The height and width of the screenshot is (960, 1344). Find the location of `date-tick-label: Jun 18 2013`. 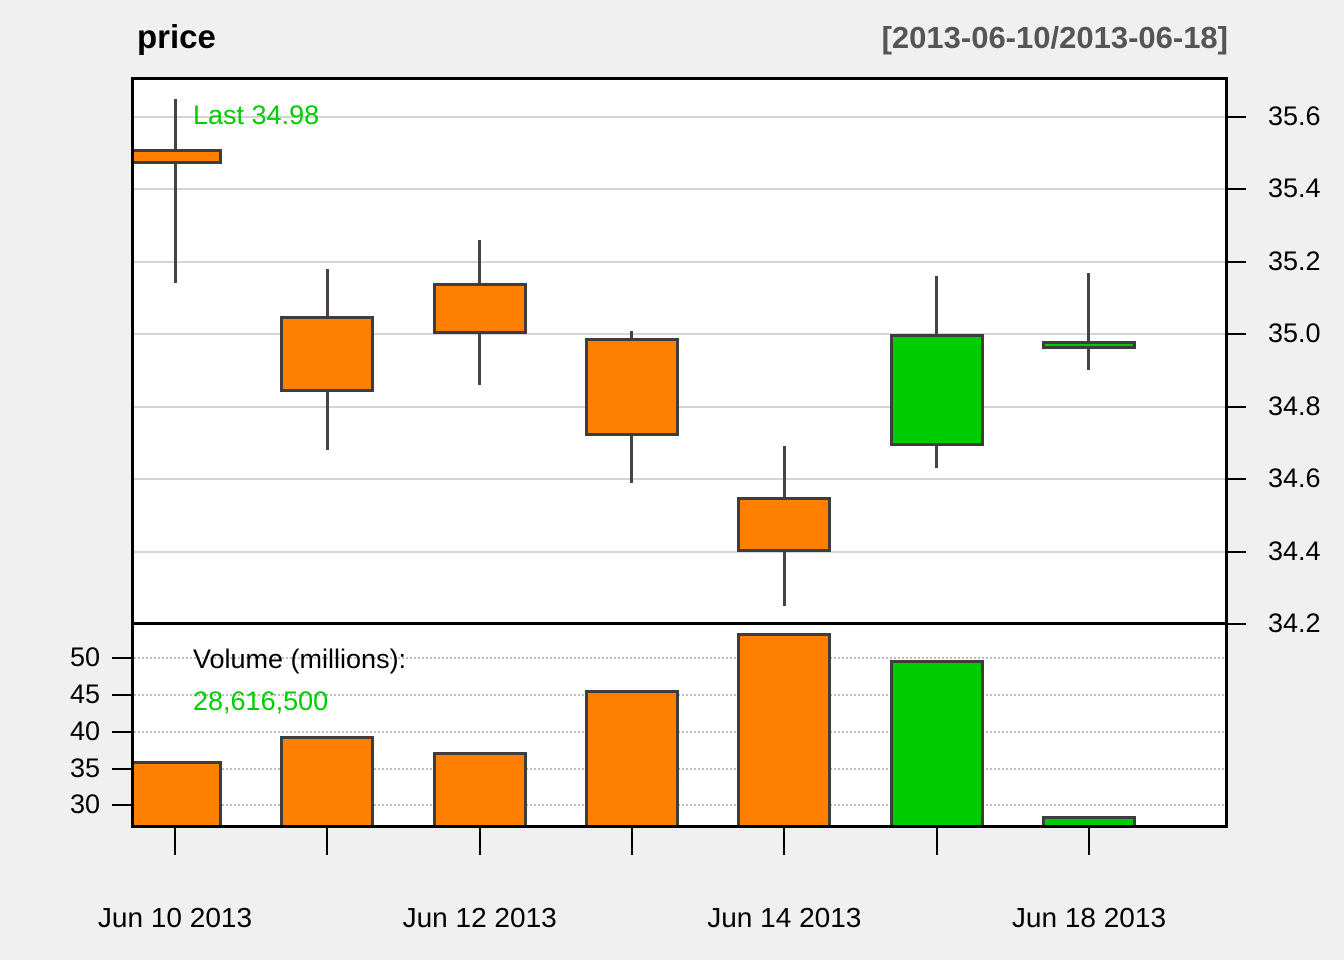

date-tick-label: Jun 18 2013 is located at coordinates (1089, 917).